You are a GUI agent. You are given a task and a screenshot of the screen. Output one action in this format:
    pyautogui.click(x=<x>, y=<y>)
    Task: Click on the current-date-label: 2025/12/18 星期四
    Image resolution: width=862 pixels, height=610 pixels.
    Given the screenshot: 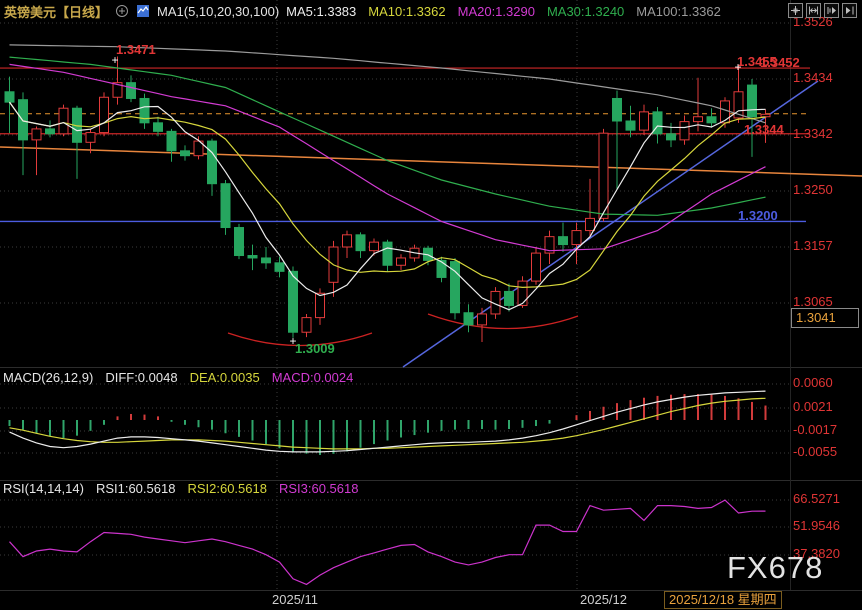 What is the action you would take?
    pyautogui.click(x=723, y=600)
    